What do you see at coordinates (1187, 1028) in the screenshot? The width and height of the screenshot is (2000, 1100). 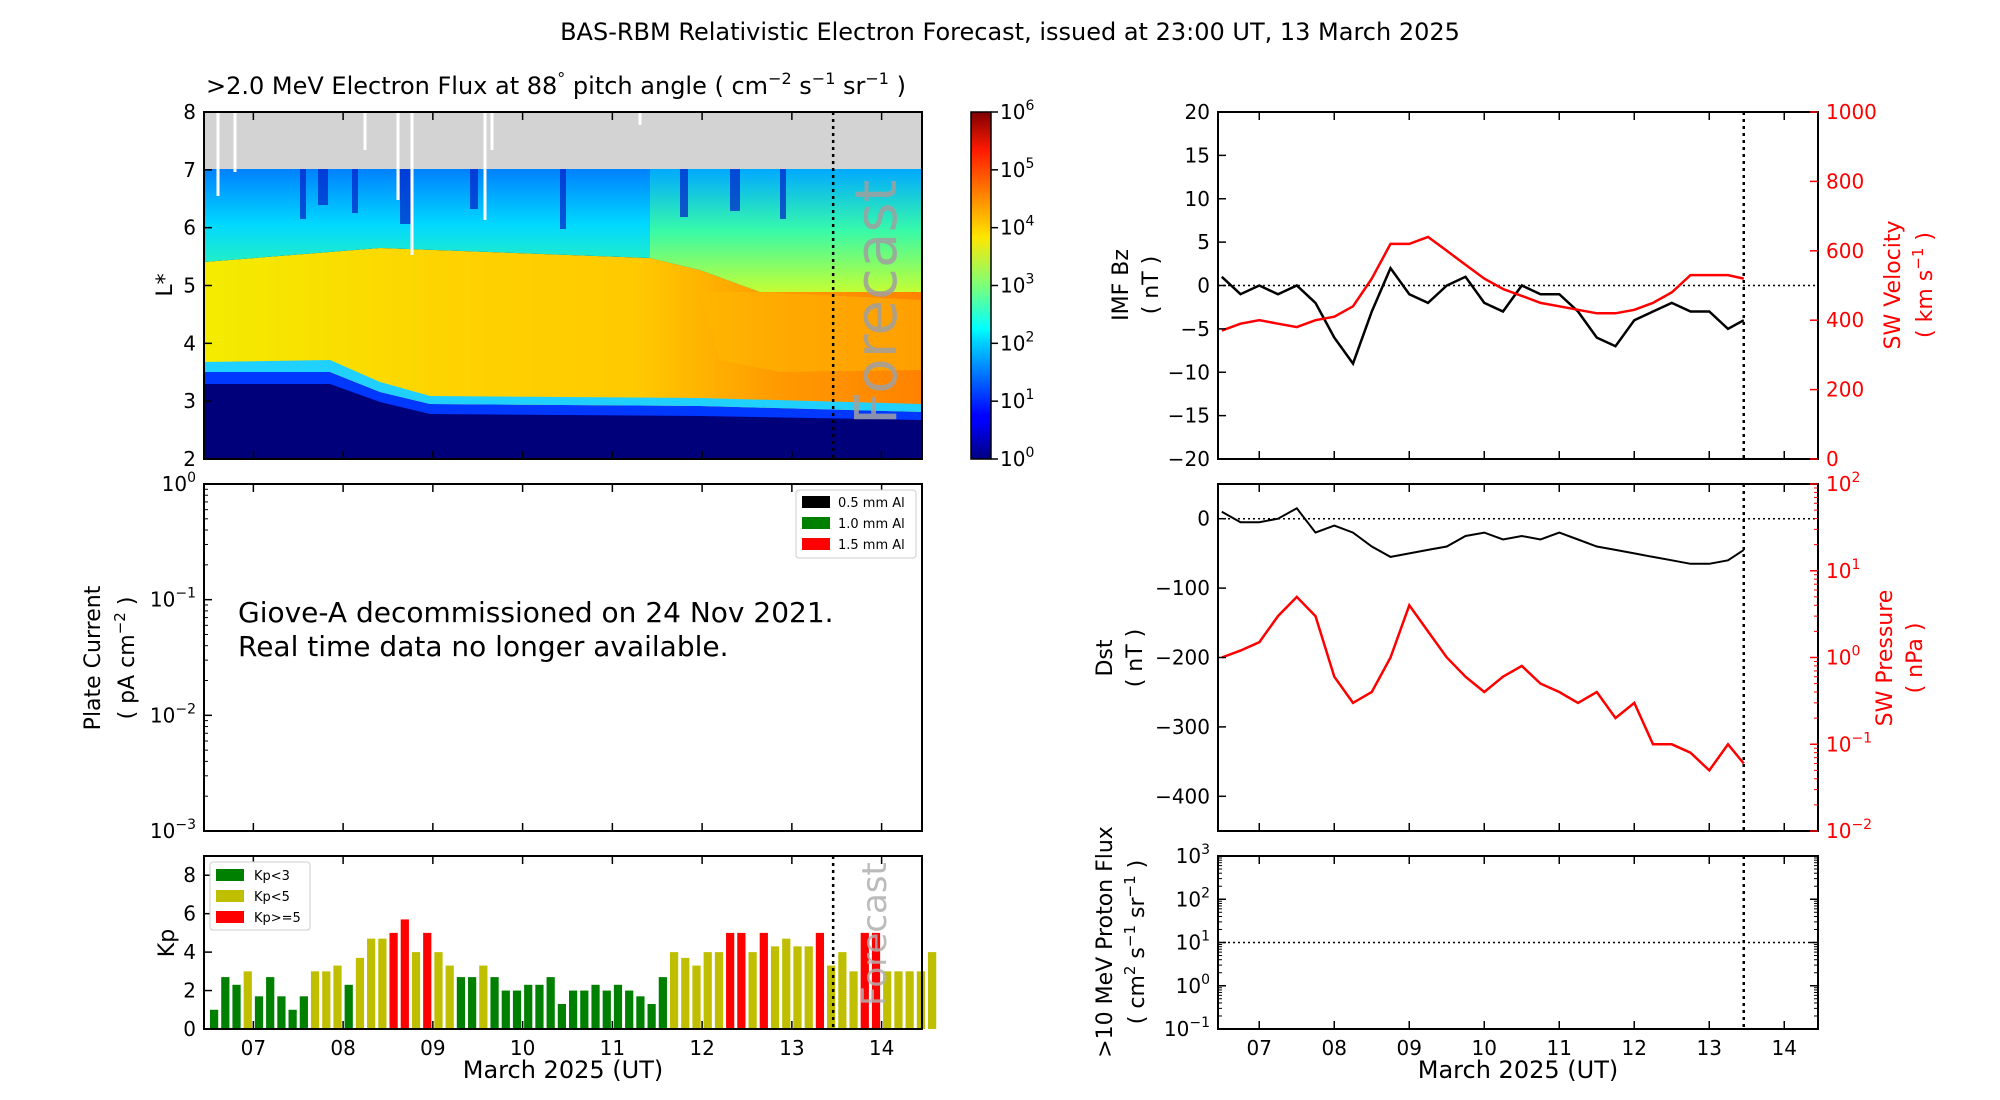 I see `y-tick-label: 10⁻¹` at bounding box center [1187, 1028].